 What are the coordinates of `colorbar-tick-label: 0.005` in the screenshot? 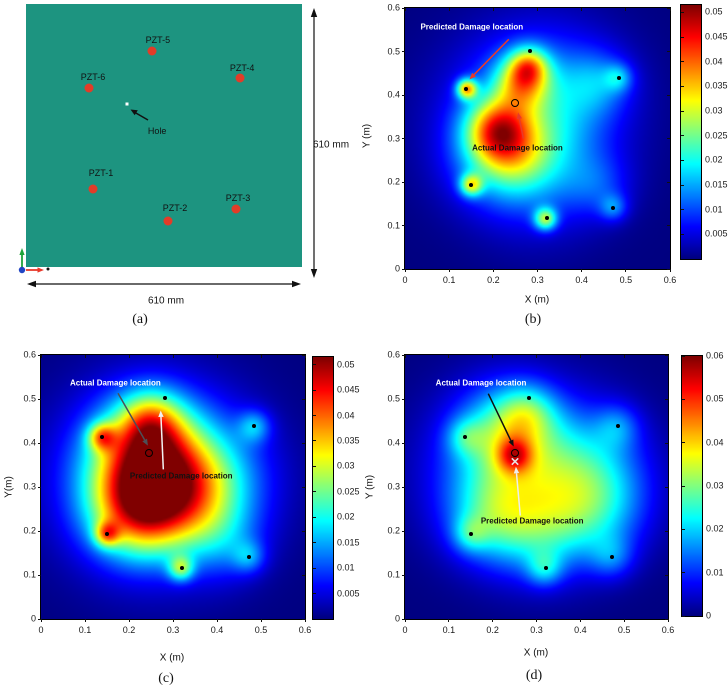 It's located at (716, 233).